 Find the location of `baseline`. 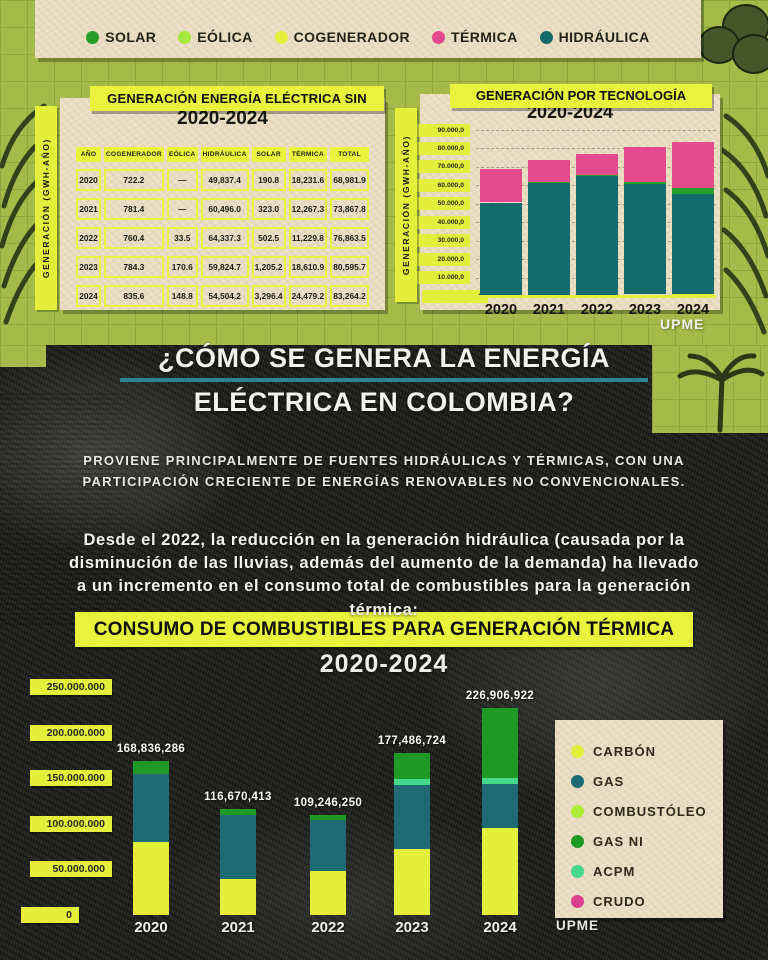

baseline is located at coordinates (596, 296).